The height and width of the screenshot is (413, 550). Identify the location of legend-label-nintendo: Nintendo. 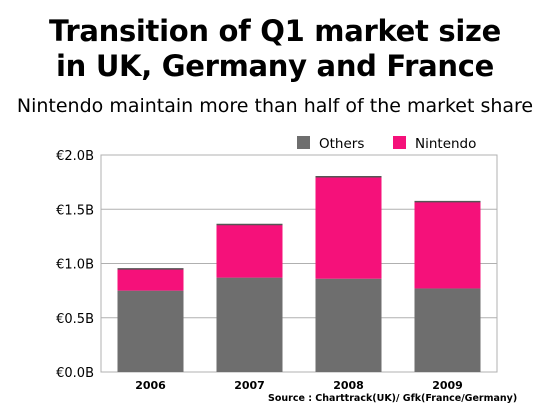
(445, 144).